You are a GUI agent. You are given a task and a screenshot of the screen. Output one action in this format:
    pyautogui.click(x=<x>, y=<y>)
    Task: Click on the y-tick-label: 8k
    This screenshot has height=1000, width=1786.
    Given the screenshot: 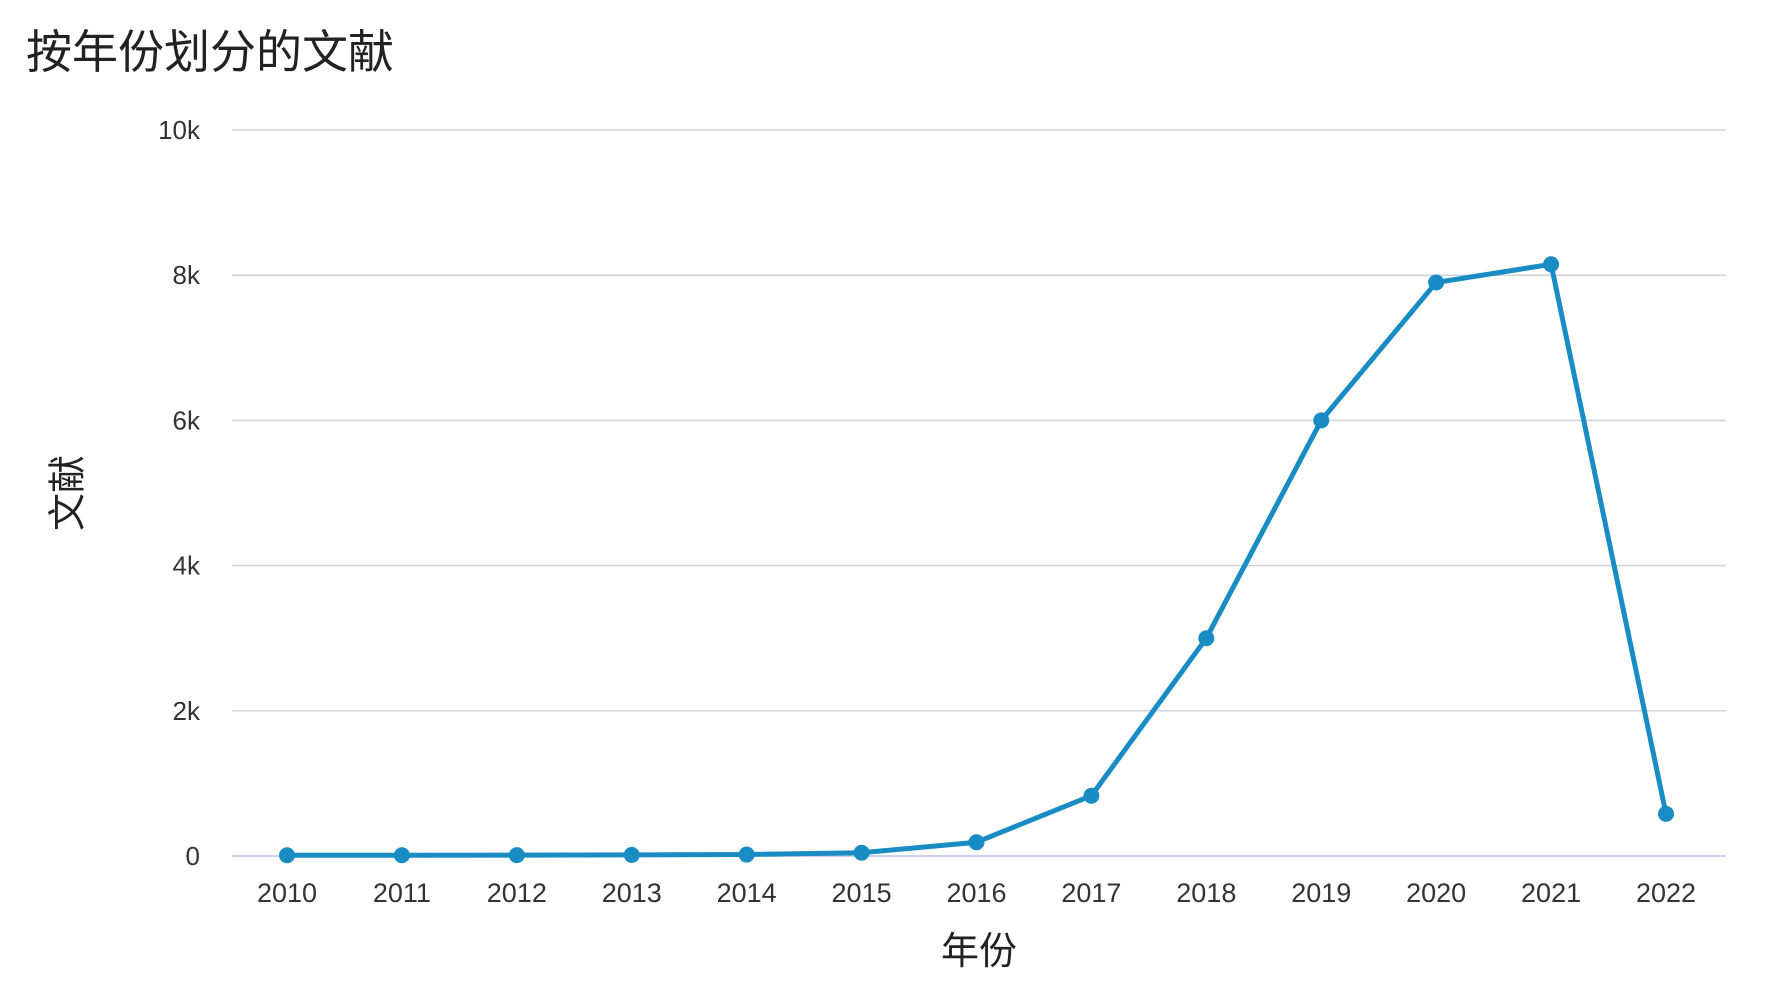 What is the action you would take?
    pyautogui.click(x=187, y=275)
    